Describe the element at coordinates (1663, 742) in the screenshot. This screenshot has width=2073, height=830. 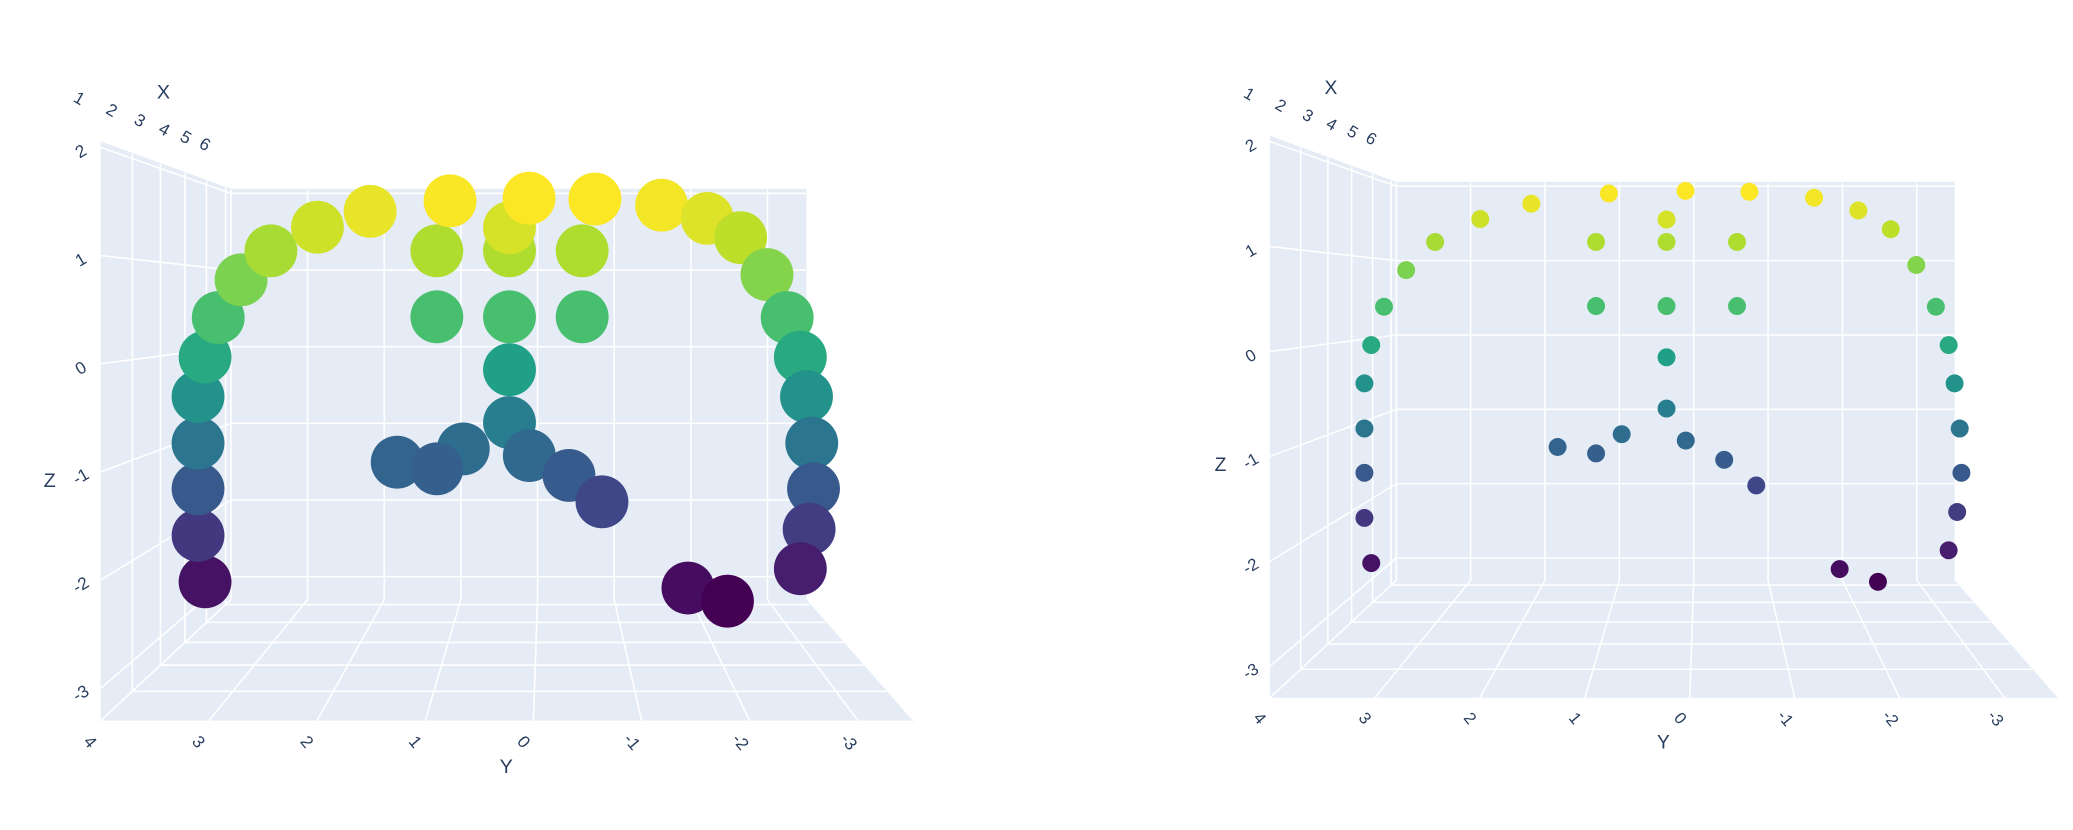
I see `axis-title: Y` at that location.